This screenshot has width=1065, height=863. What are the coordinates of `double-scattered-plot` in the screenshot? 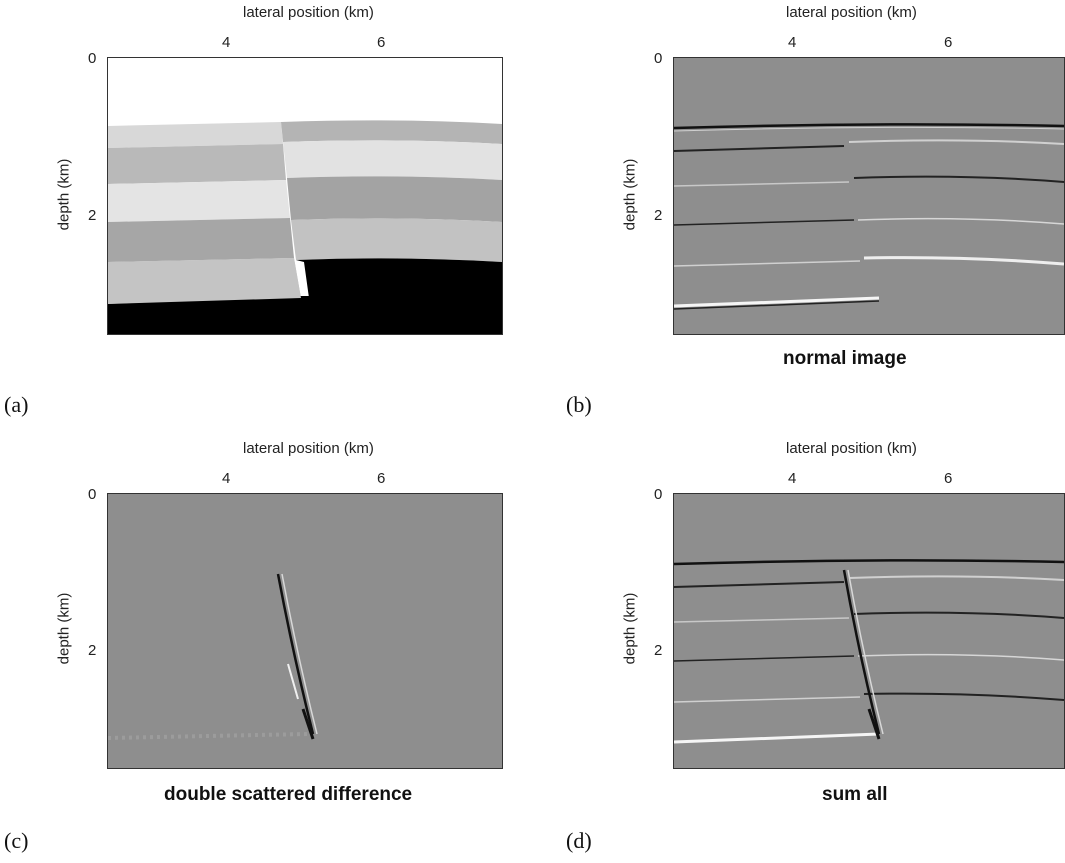 It's located at (305, 631).